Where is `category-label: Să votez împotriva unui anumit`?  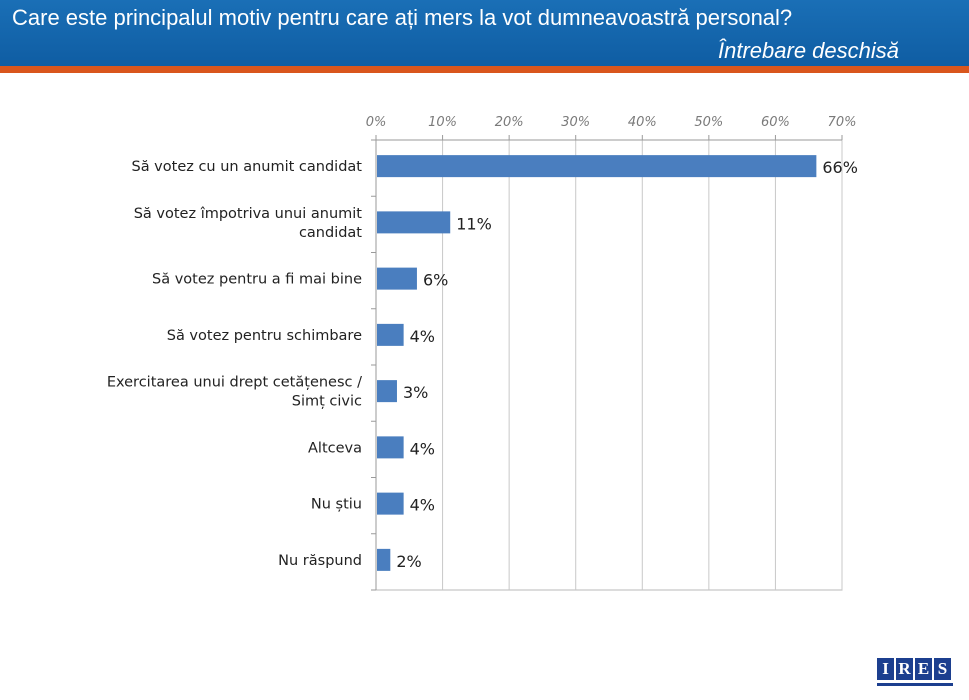
category-label: Să votez împotriva unui anumit is located at coordinates (248, 214).